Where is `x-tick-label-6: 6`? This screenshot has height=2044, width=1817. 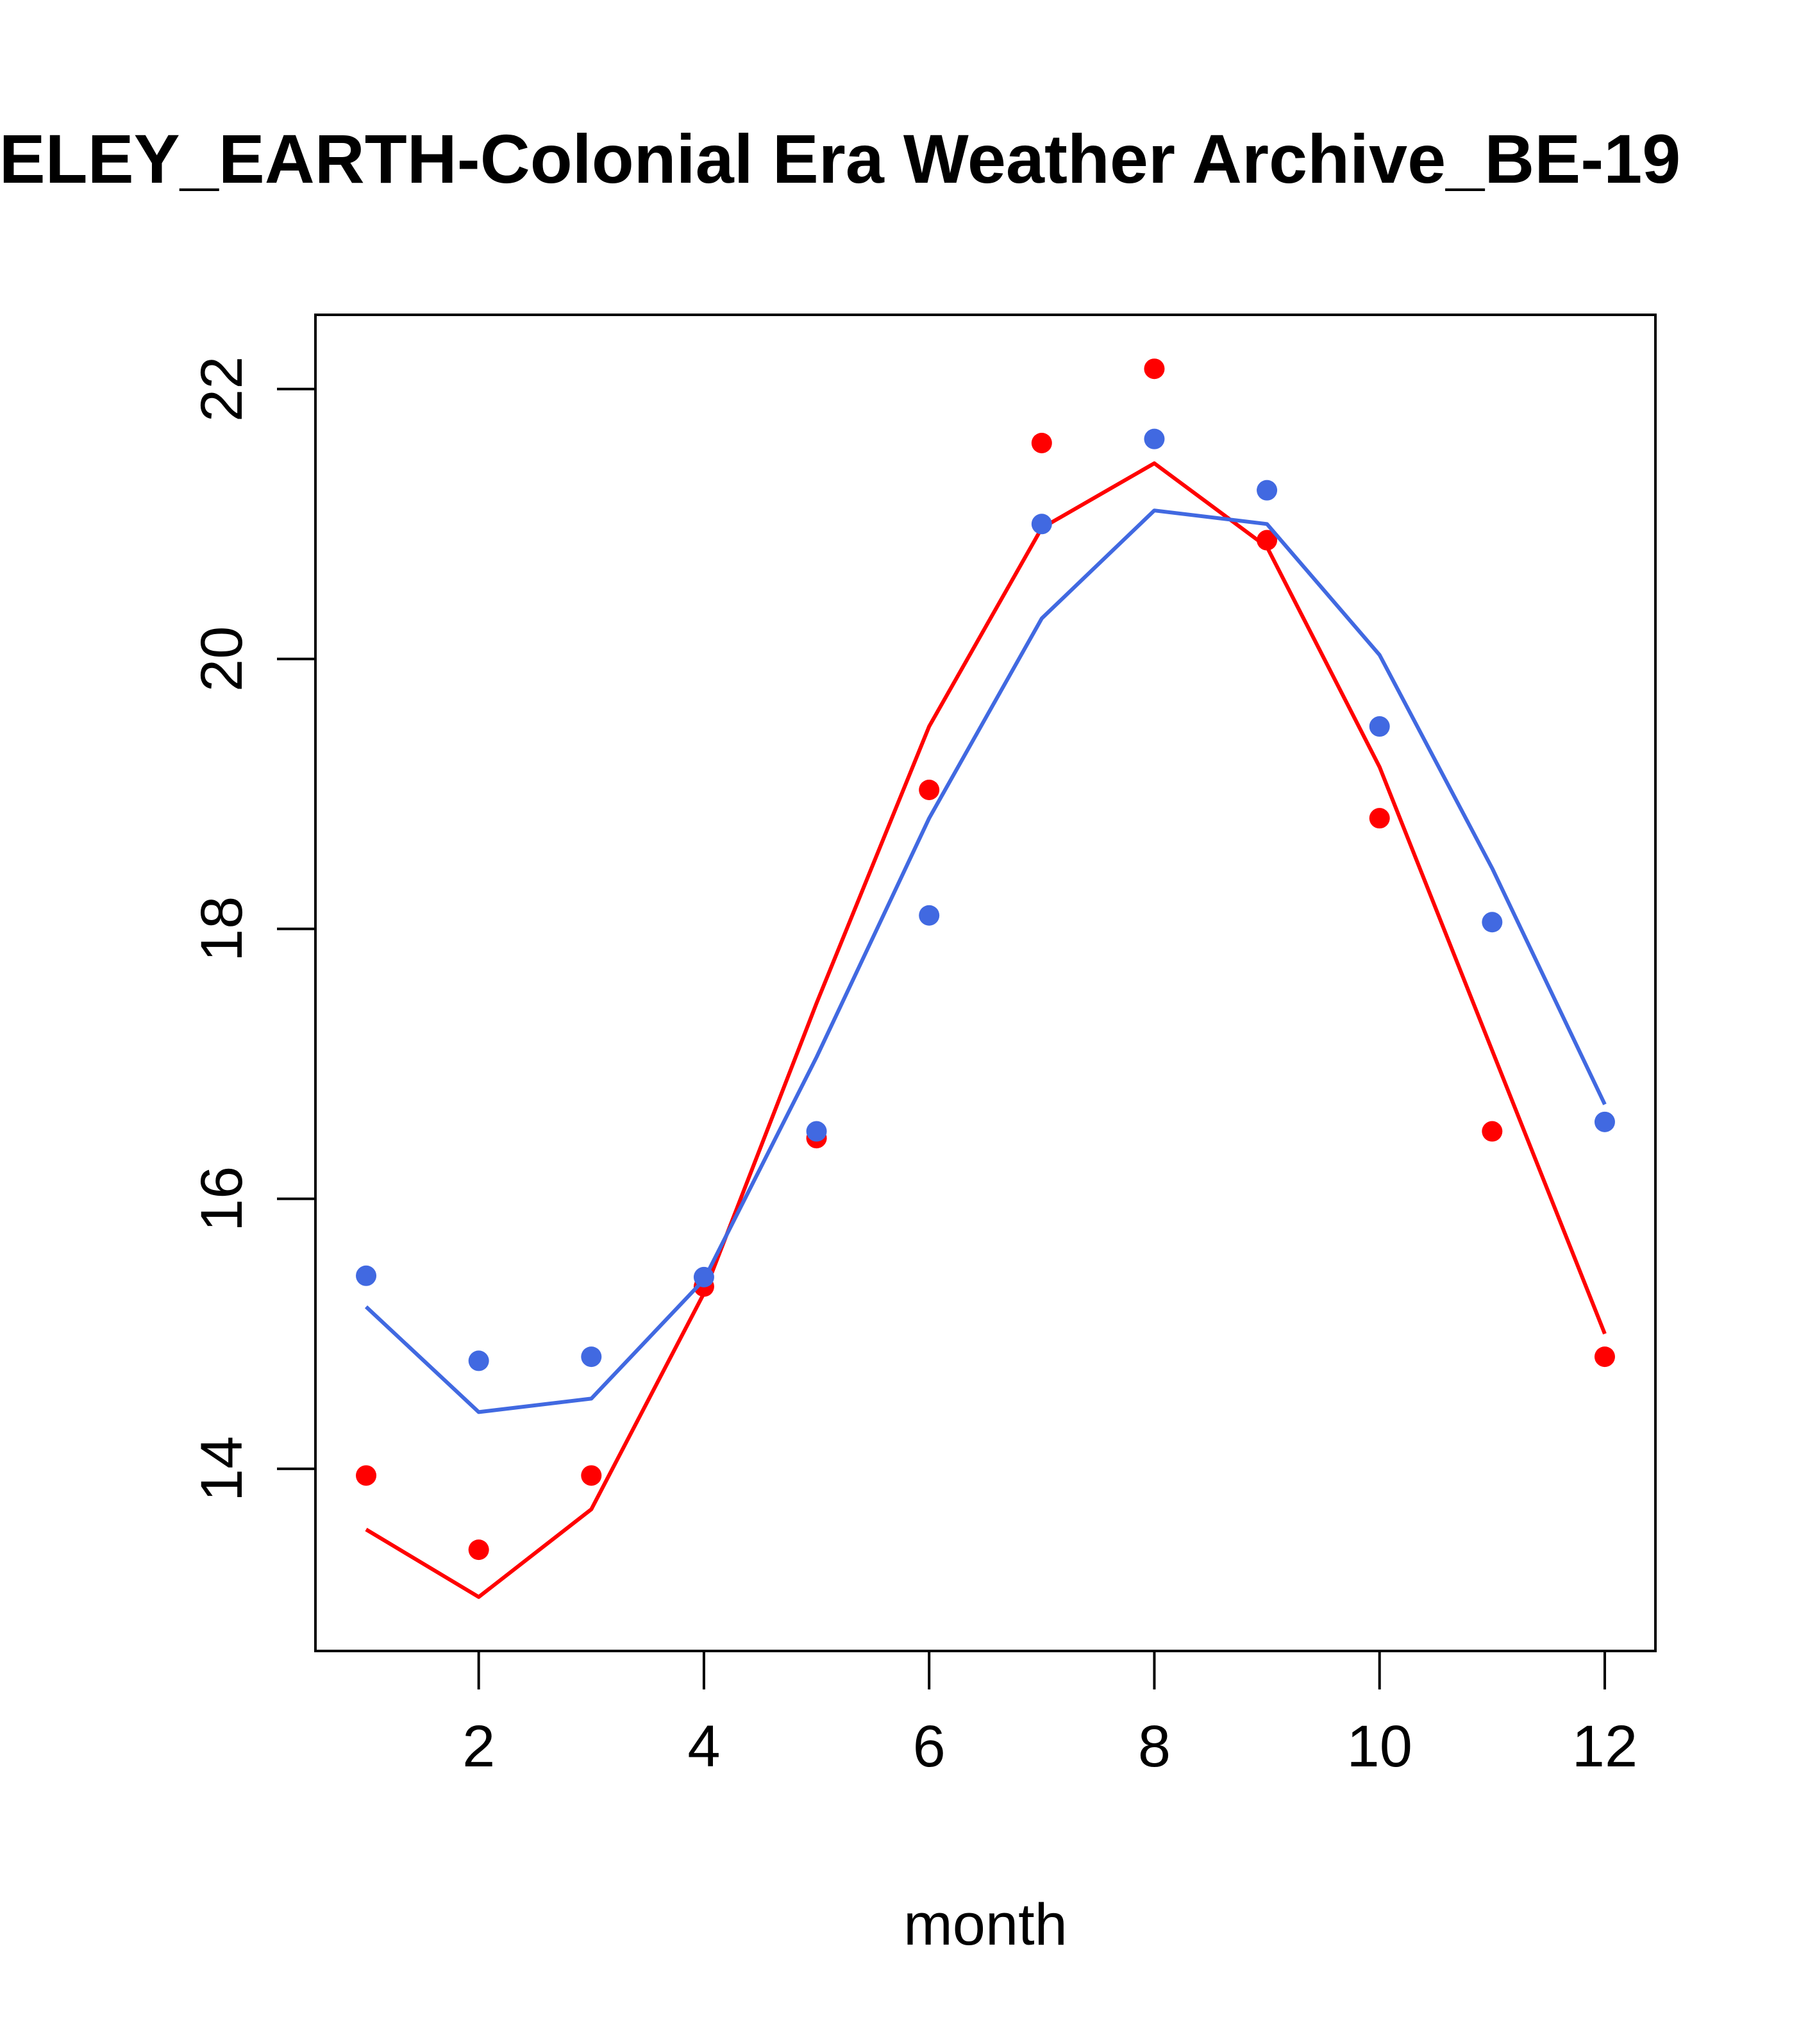 x-tick-label-6: 6 is located at coordinates (929, 1746).